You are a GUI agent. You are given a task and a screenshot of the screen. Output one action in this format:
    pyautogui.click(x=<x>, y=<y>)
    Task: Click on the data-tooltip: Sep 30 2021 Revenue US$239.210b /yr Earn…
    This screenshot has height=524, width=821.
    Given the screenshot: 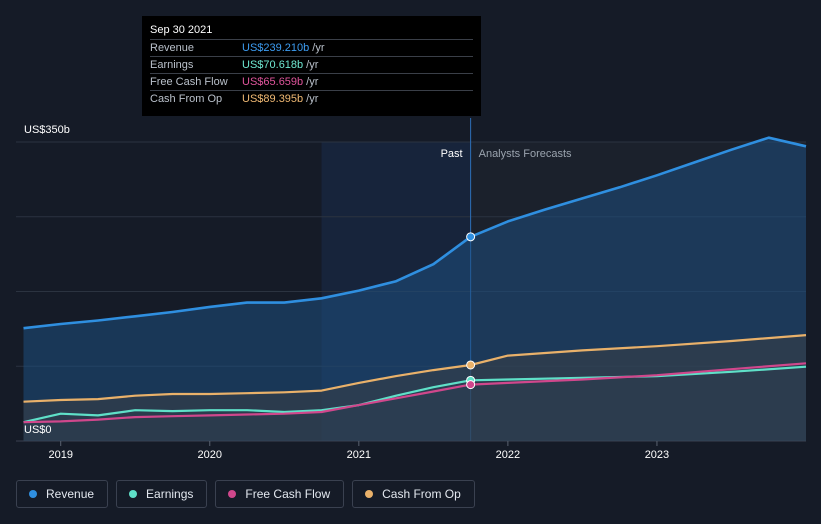 What is the action you would take?
    pyautogui.click(x=311, y=66)
    